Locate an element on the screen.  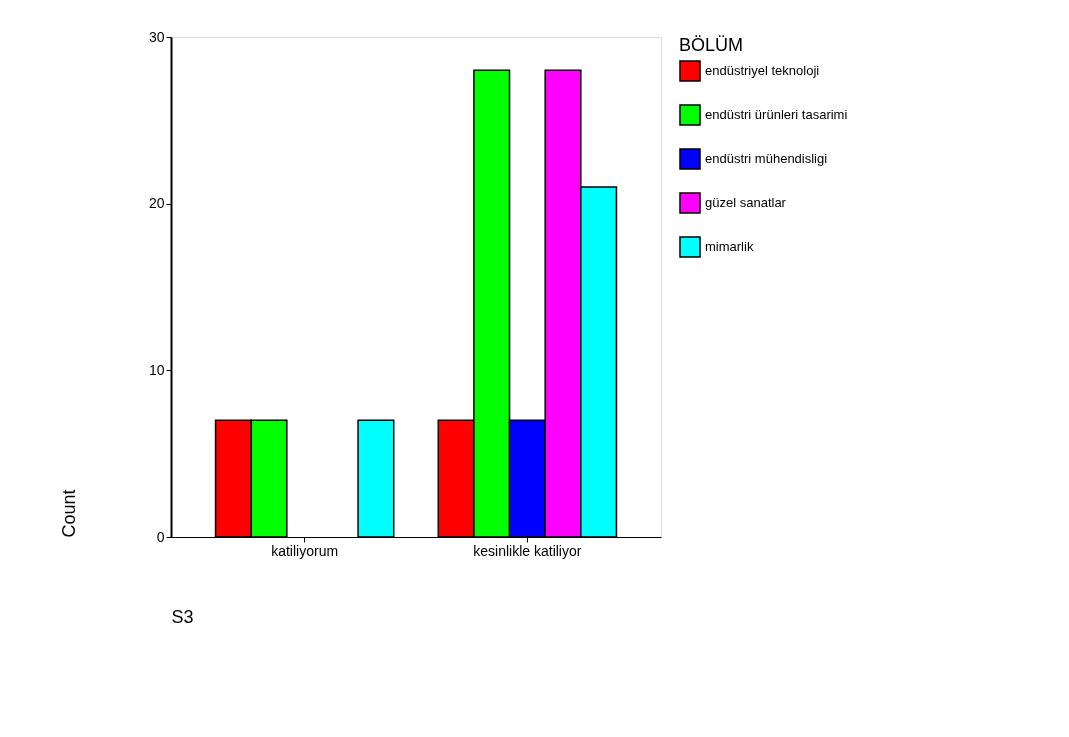
y-tick-label: 20 is located at coordinates (156, 203).